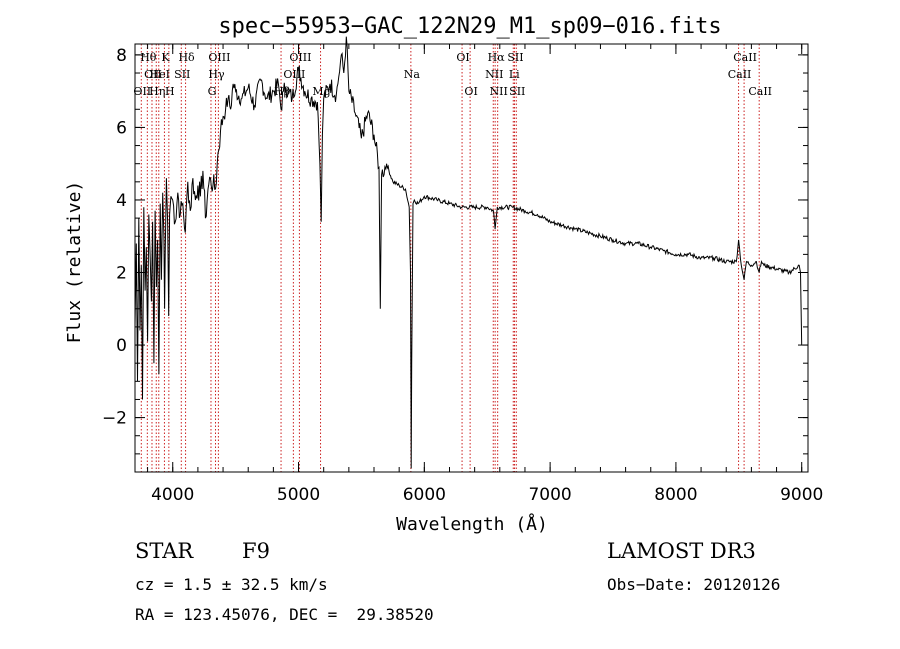 Image resolution: width=900 pixels, height=649 pixels. What do you see at coordinates (469, 26) in the screenshot?
I see `chart-title: spec−55953−GAC_122N29_M1_sp09−016.fits` at bounding box center [469, 26].